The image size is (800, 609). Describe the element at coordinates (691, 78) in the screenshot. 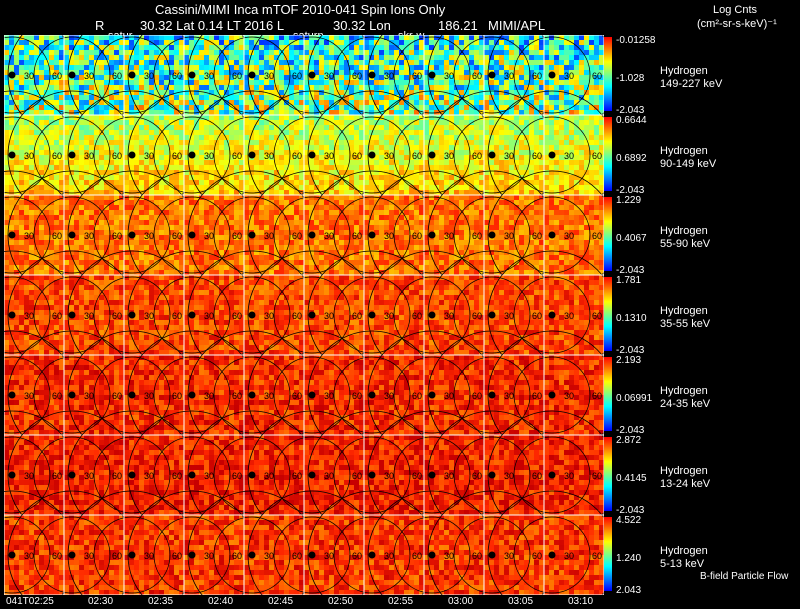

I see `band-label: Hydrogen 149-227 keV` at that location.